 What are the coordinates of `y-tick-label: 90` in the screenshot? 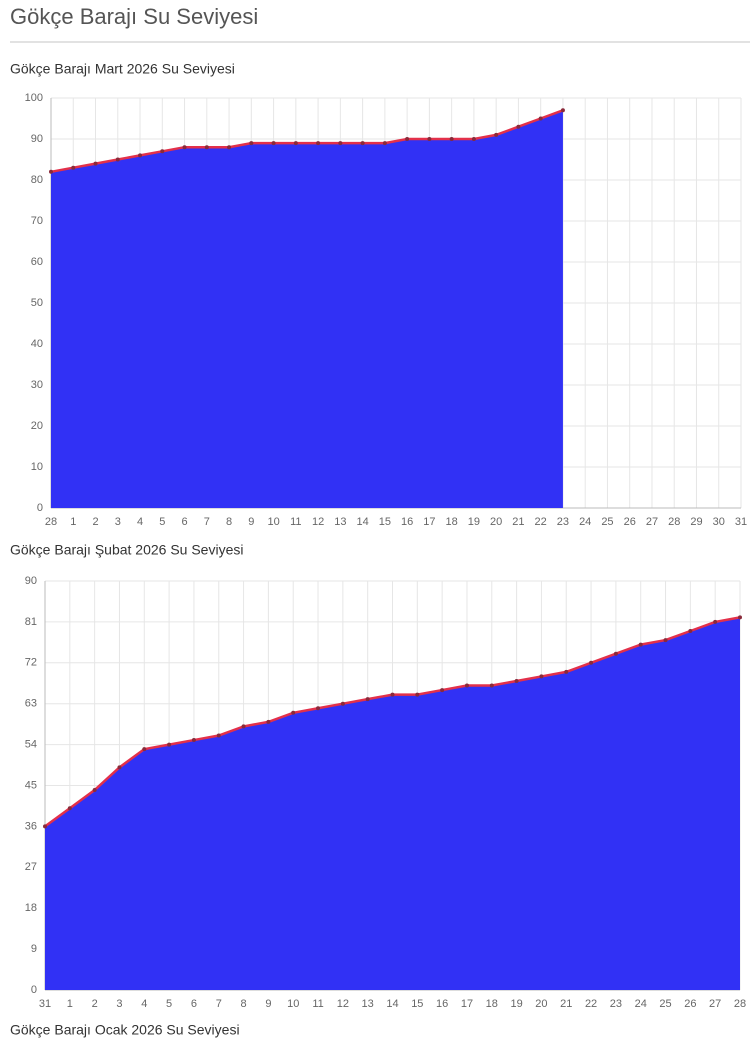 It's located at (37, 139).